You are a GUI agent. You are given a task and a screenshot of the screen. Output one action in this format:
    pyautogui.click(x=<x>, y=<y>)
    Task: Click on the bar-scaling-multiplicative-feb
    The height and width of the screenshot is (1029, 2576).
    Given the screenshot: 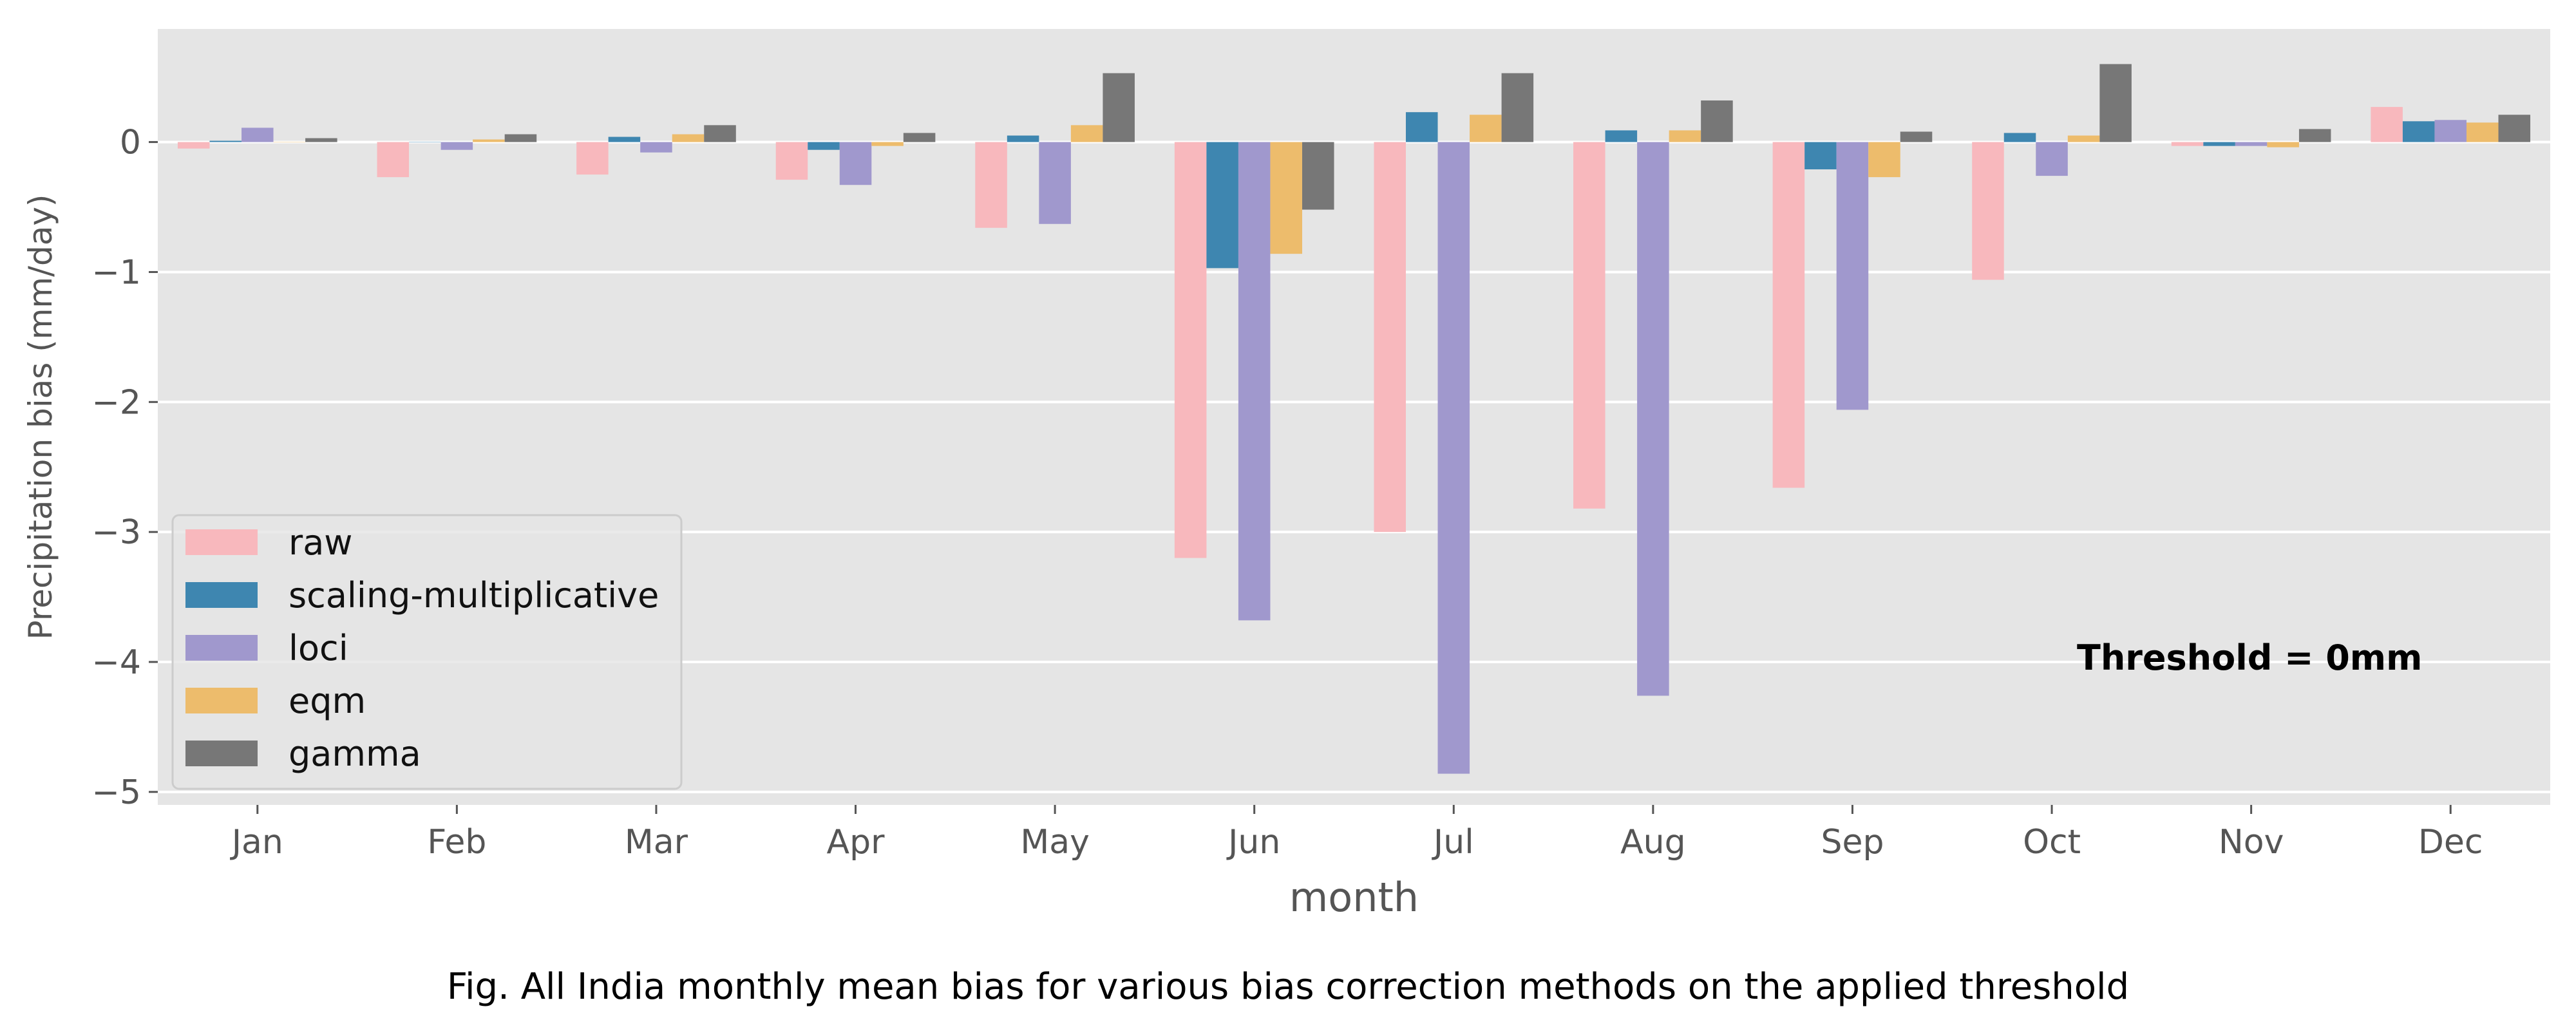 What is the action you would take?
    pyautogui.click(x=425, y=143)
    